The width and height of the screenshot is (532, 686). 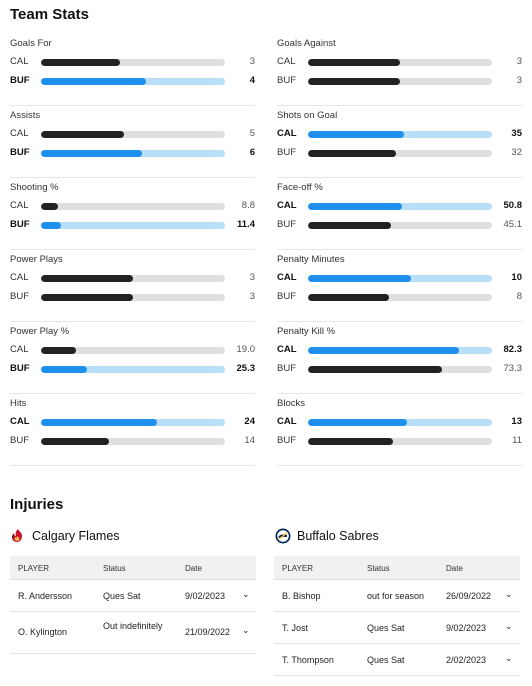 What do you see at coordinates (469, 596) in the screenshot?
I see `injury-date: 26/09/2022` at bounding box center [469, 596].